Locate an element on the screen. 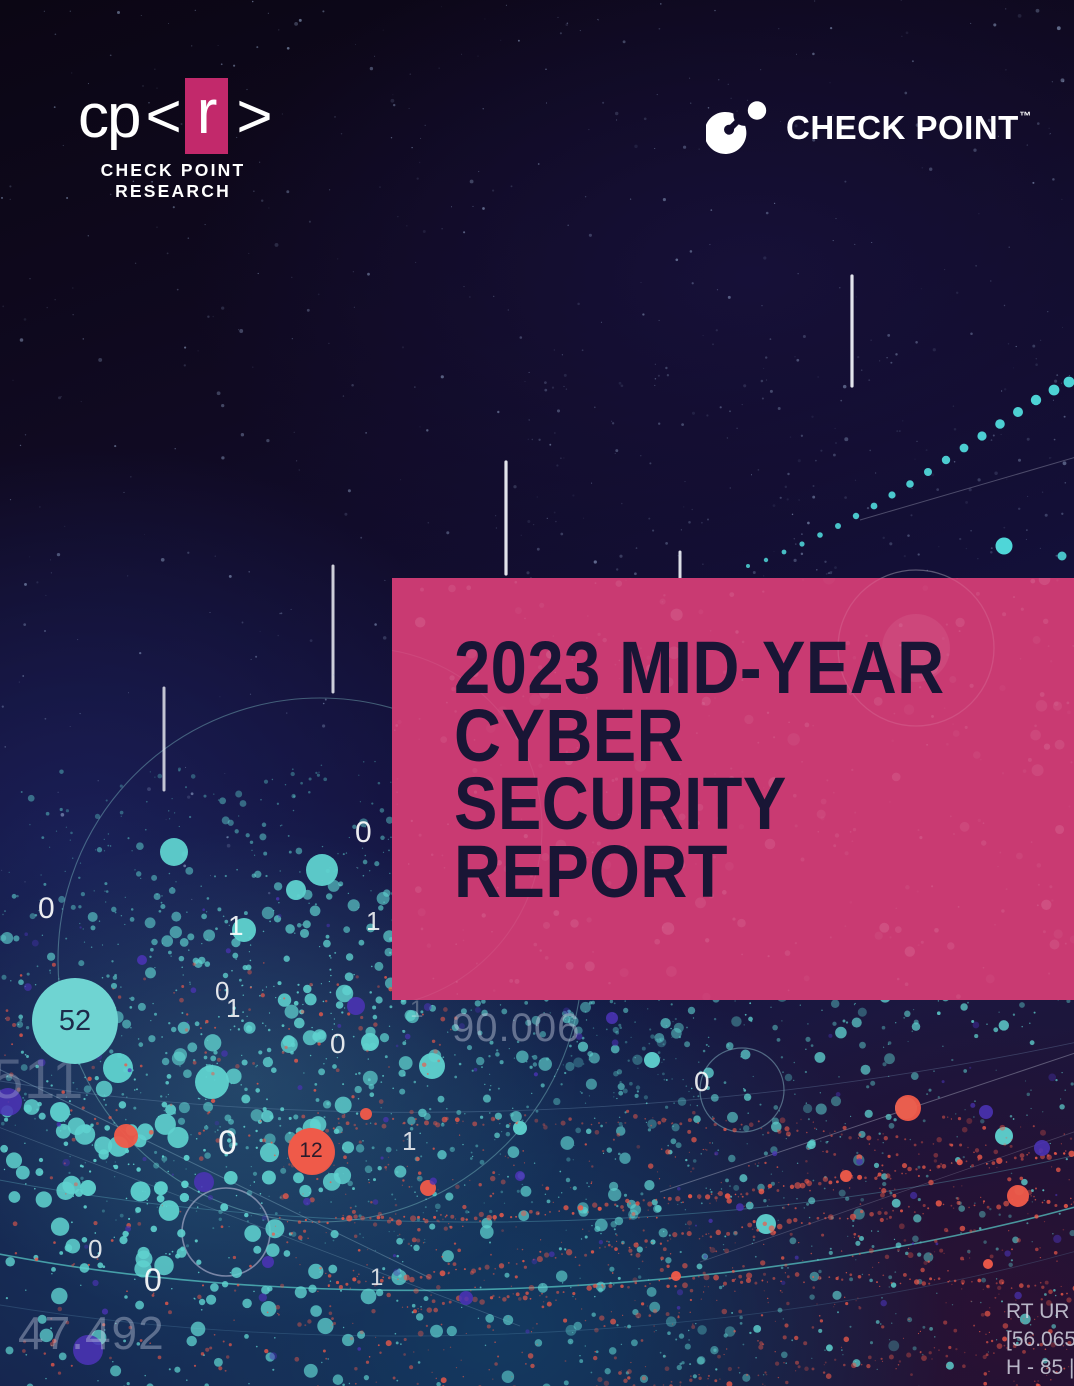 The height and width of the screenshot is (1386, 1074). check-point-logo: CHECK POINT ™ is located at coordinates (868, 128).